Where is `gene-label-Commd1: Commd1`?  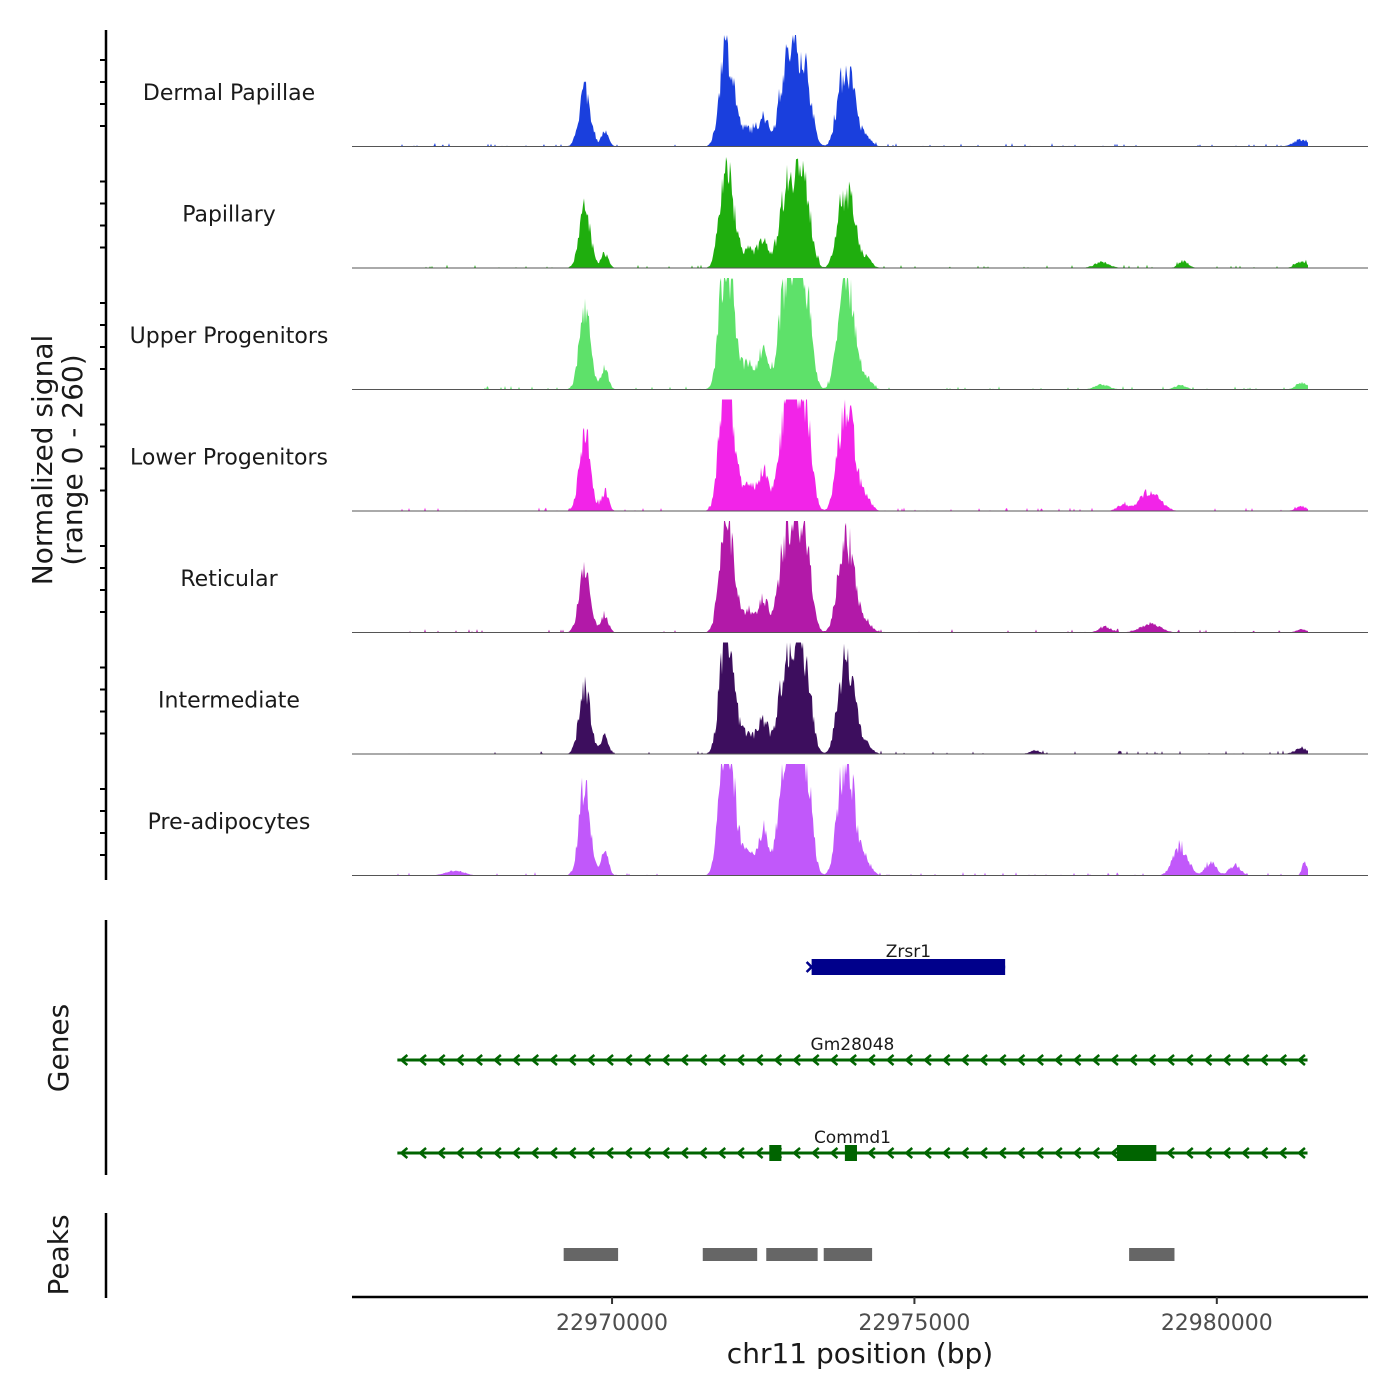 gene-label-Commd1: Commd1 is located at coordinates (852, 1138).